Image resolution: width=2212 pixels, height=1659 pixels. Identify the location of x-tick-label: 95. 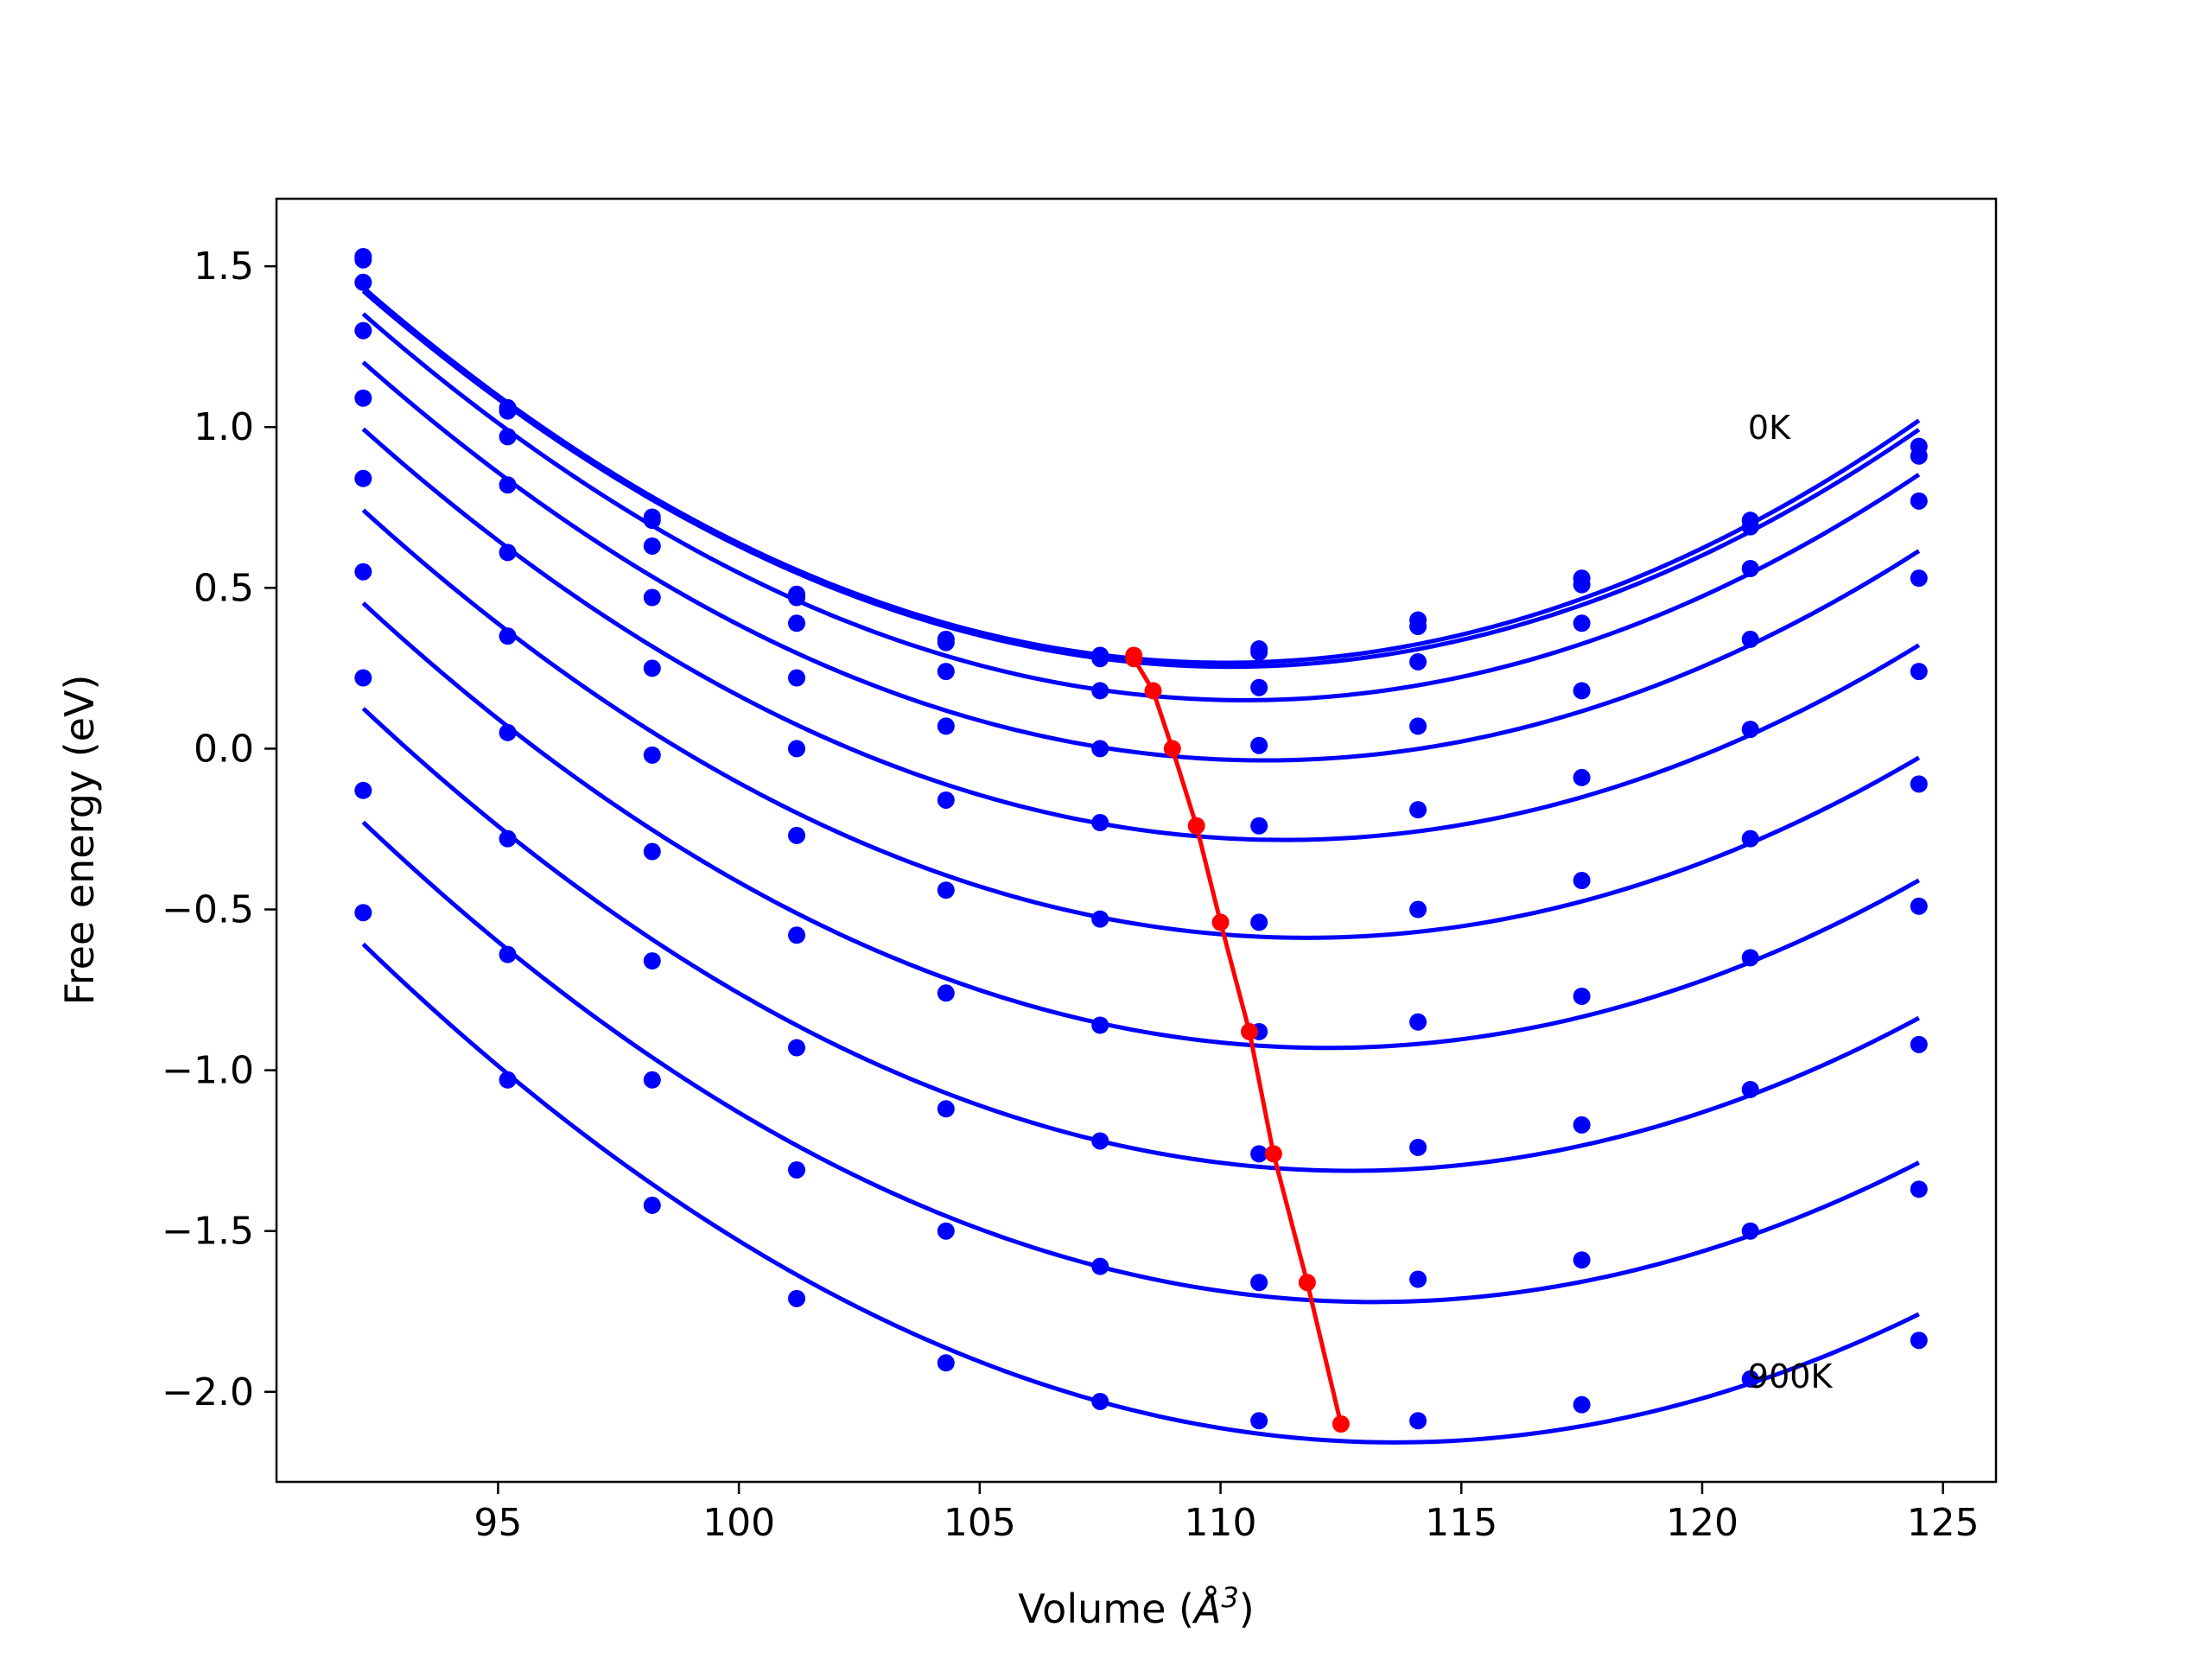
(498, 1523).